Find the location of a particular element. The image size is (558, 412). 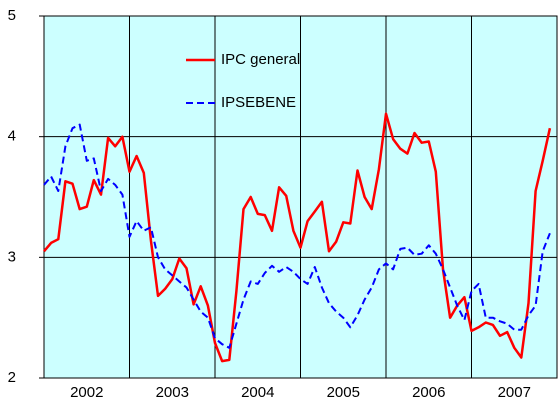

y-tick-label: 3 is located at coordinates (12, 256).